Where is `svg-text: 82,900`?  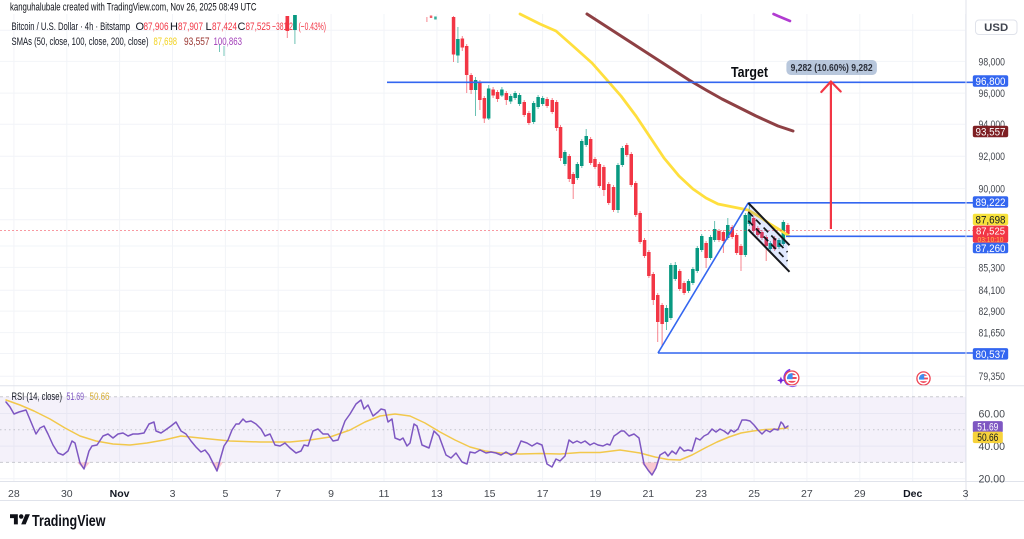
svg-text: 82,900 is located at coordinates (992, 312).